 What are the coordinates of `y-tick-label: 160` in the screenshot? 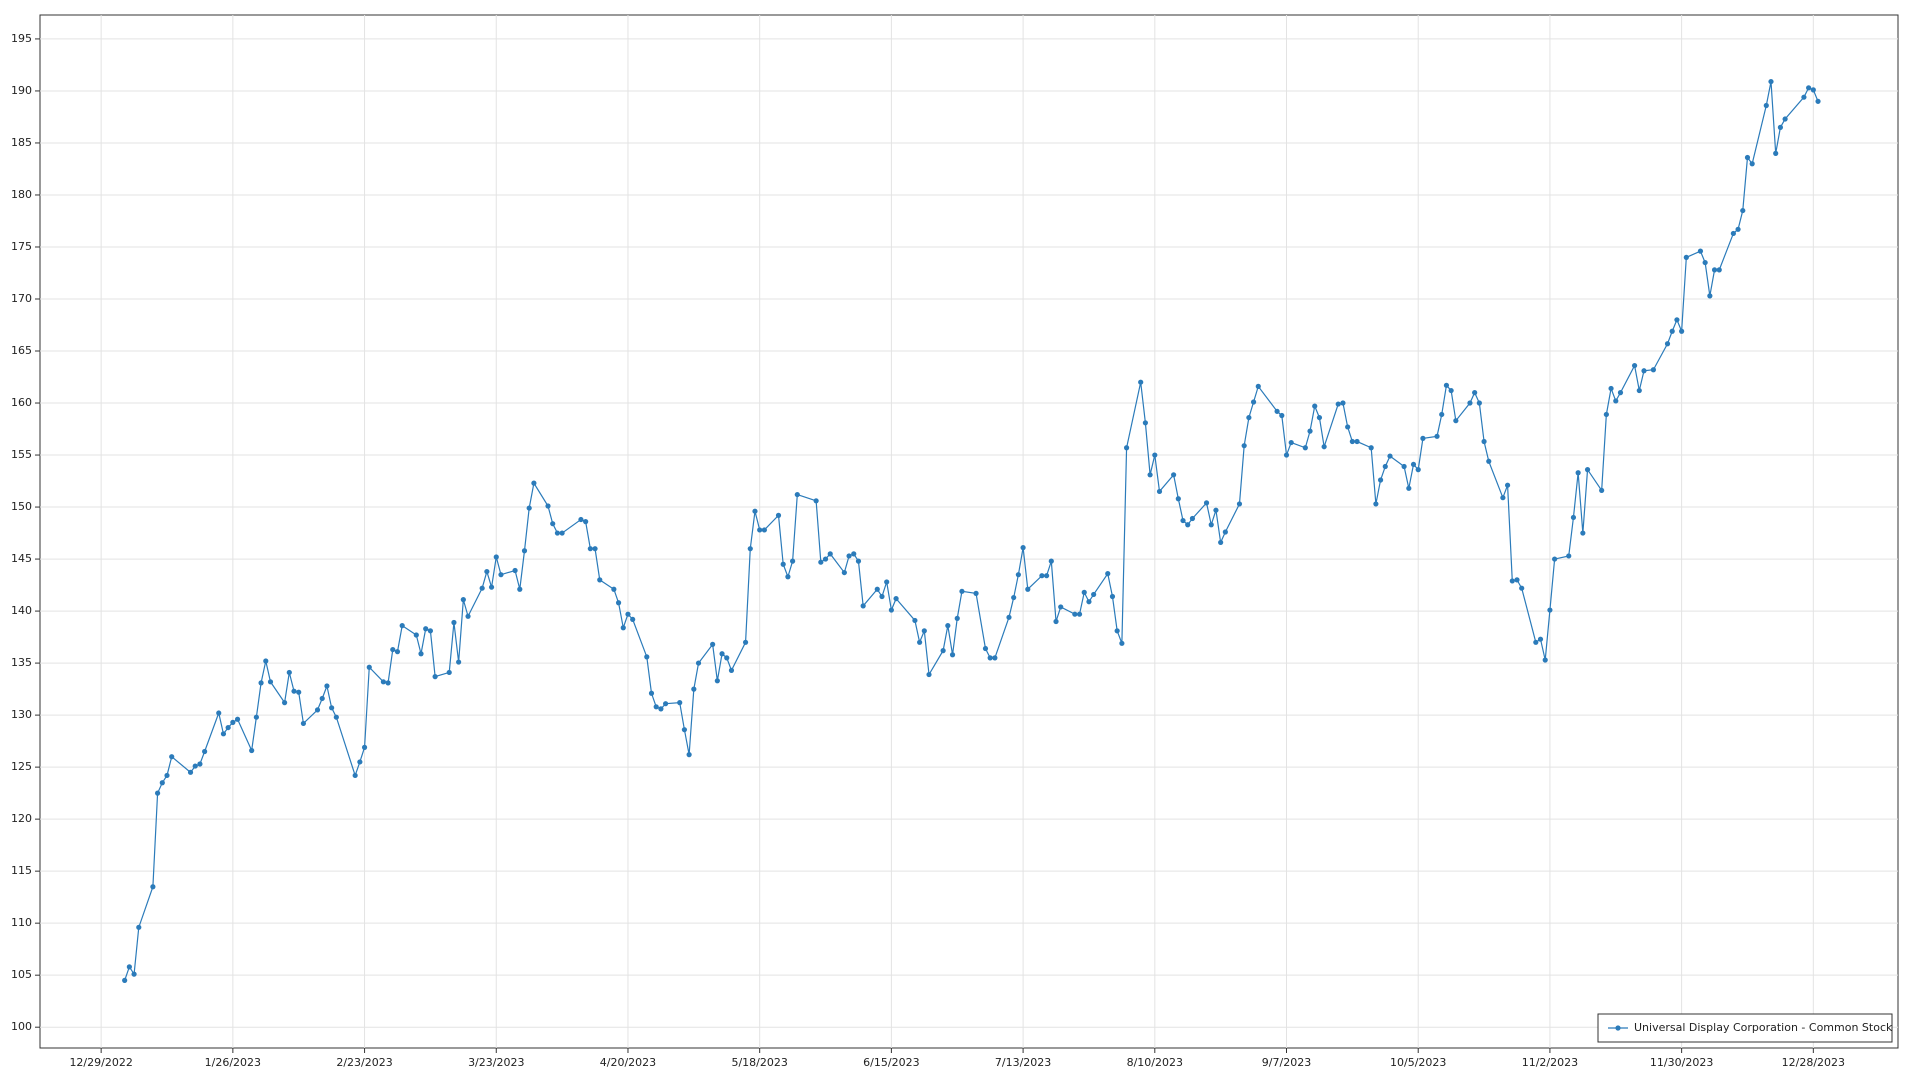 It's located at (21, 402).